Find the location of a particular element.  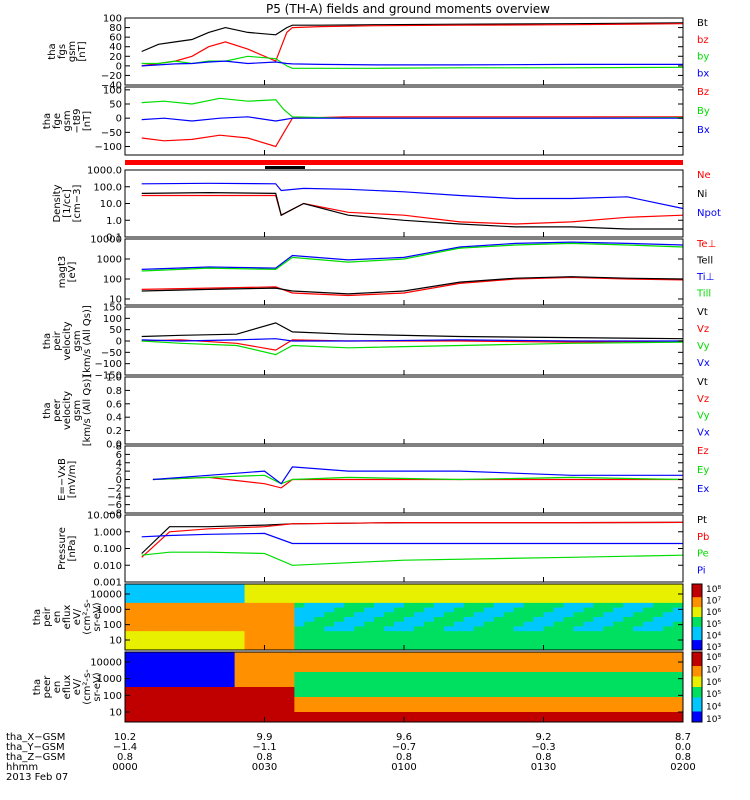

panel-frame is located at coordinates (404, 272).